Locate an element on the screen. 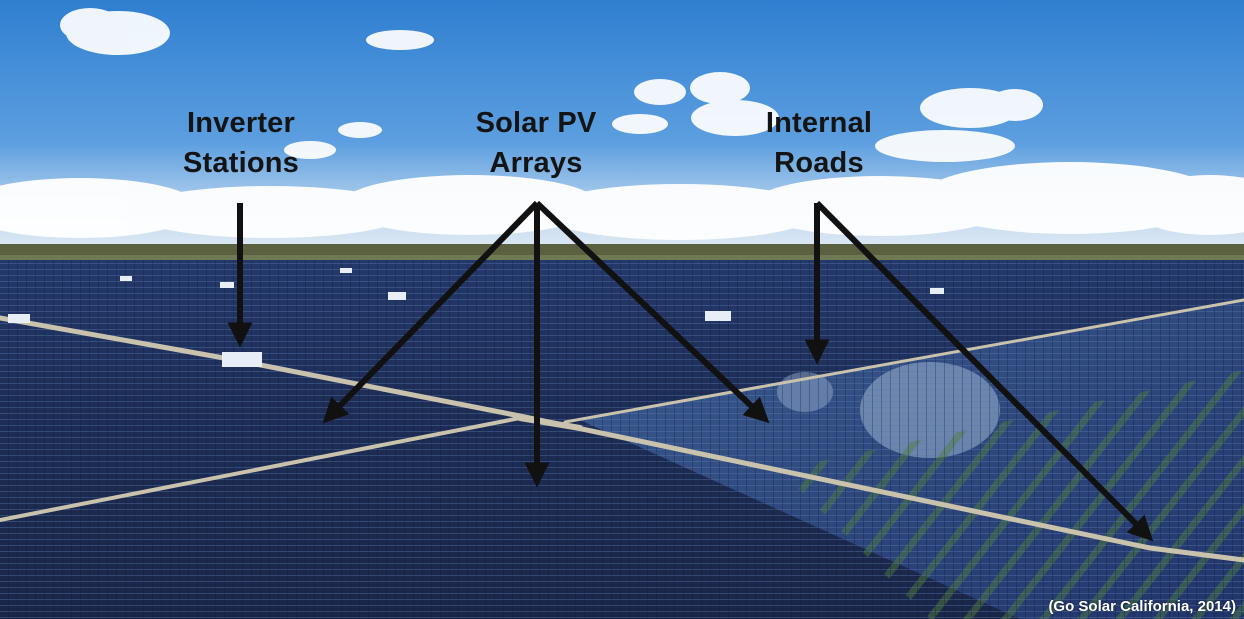 The image size is (1244, 619). label-inverter-line2: Stations is located at coordinates (241, 163).